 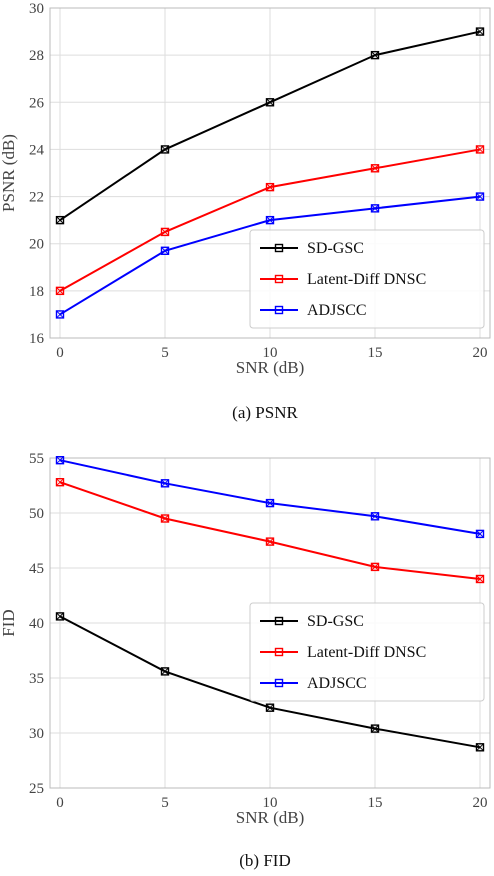 I want to click on x-axis-label: SNR (dB), so click(x=270, y=817).